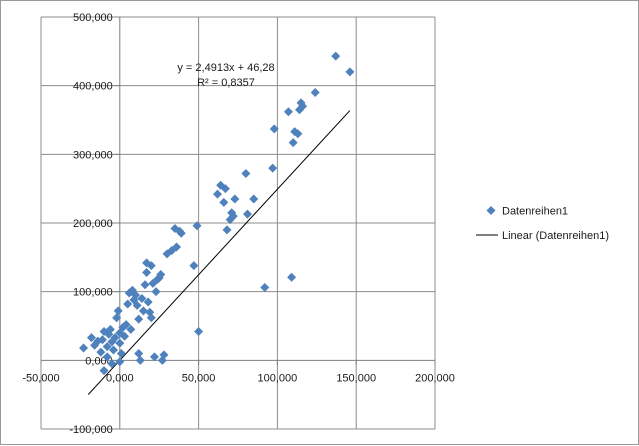  Describe the element at coordinates (542, 224) in the screenshot. I see `legend: Datenreihen1 Linear (Datenreihen1)` at that location.